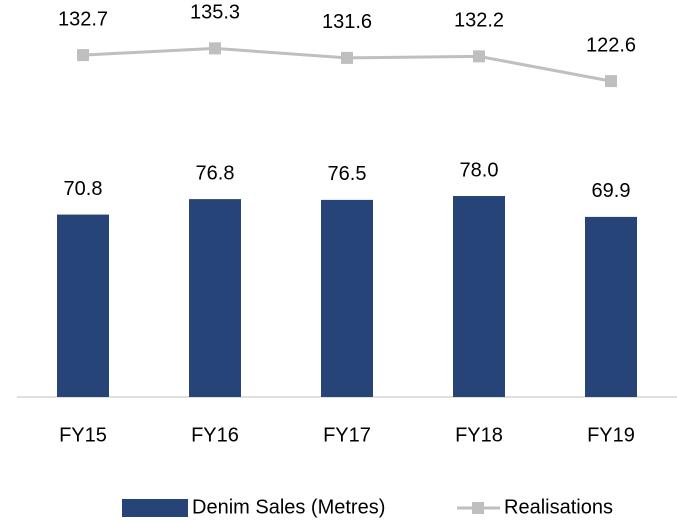  What do you see at coordinates (83, 435) in the screenshot?
I see `x-tick-label: FY15` at bounding box center [83, 435].